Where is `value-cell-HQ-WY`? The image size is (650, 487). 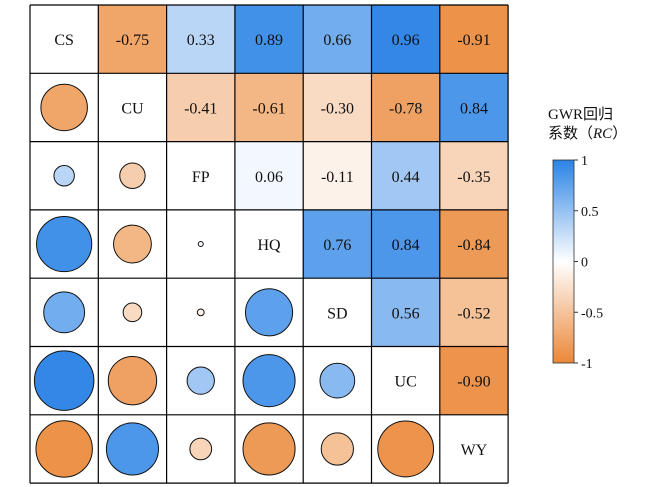 value-cell-HQ-WY is located at coordinates (474, 244).